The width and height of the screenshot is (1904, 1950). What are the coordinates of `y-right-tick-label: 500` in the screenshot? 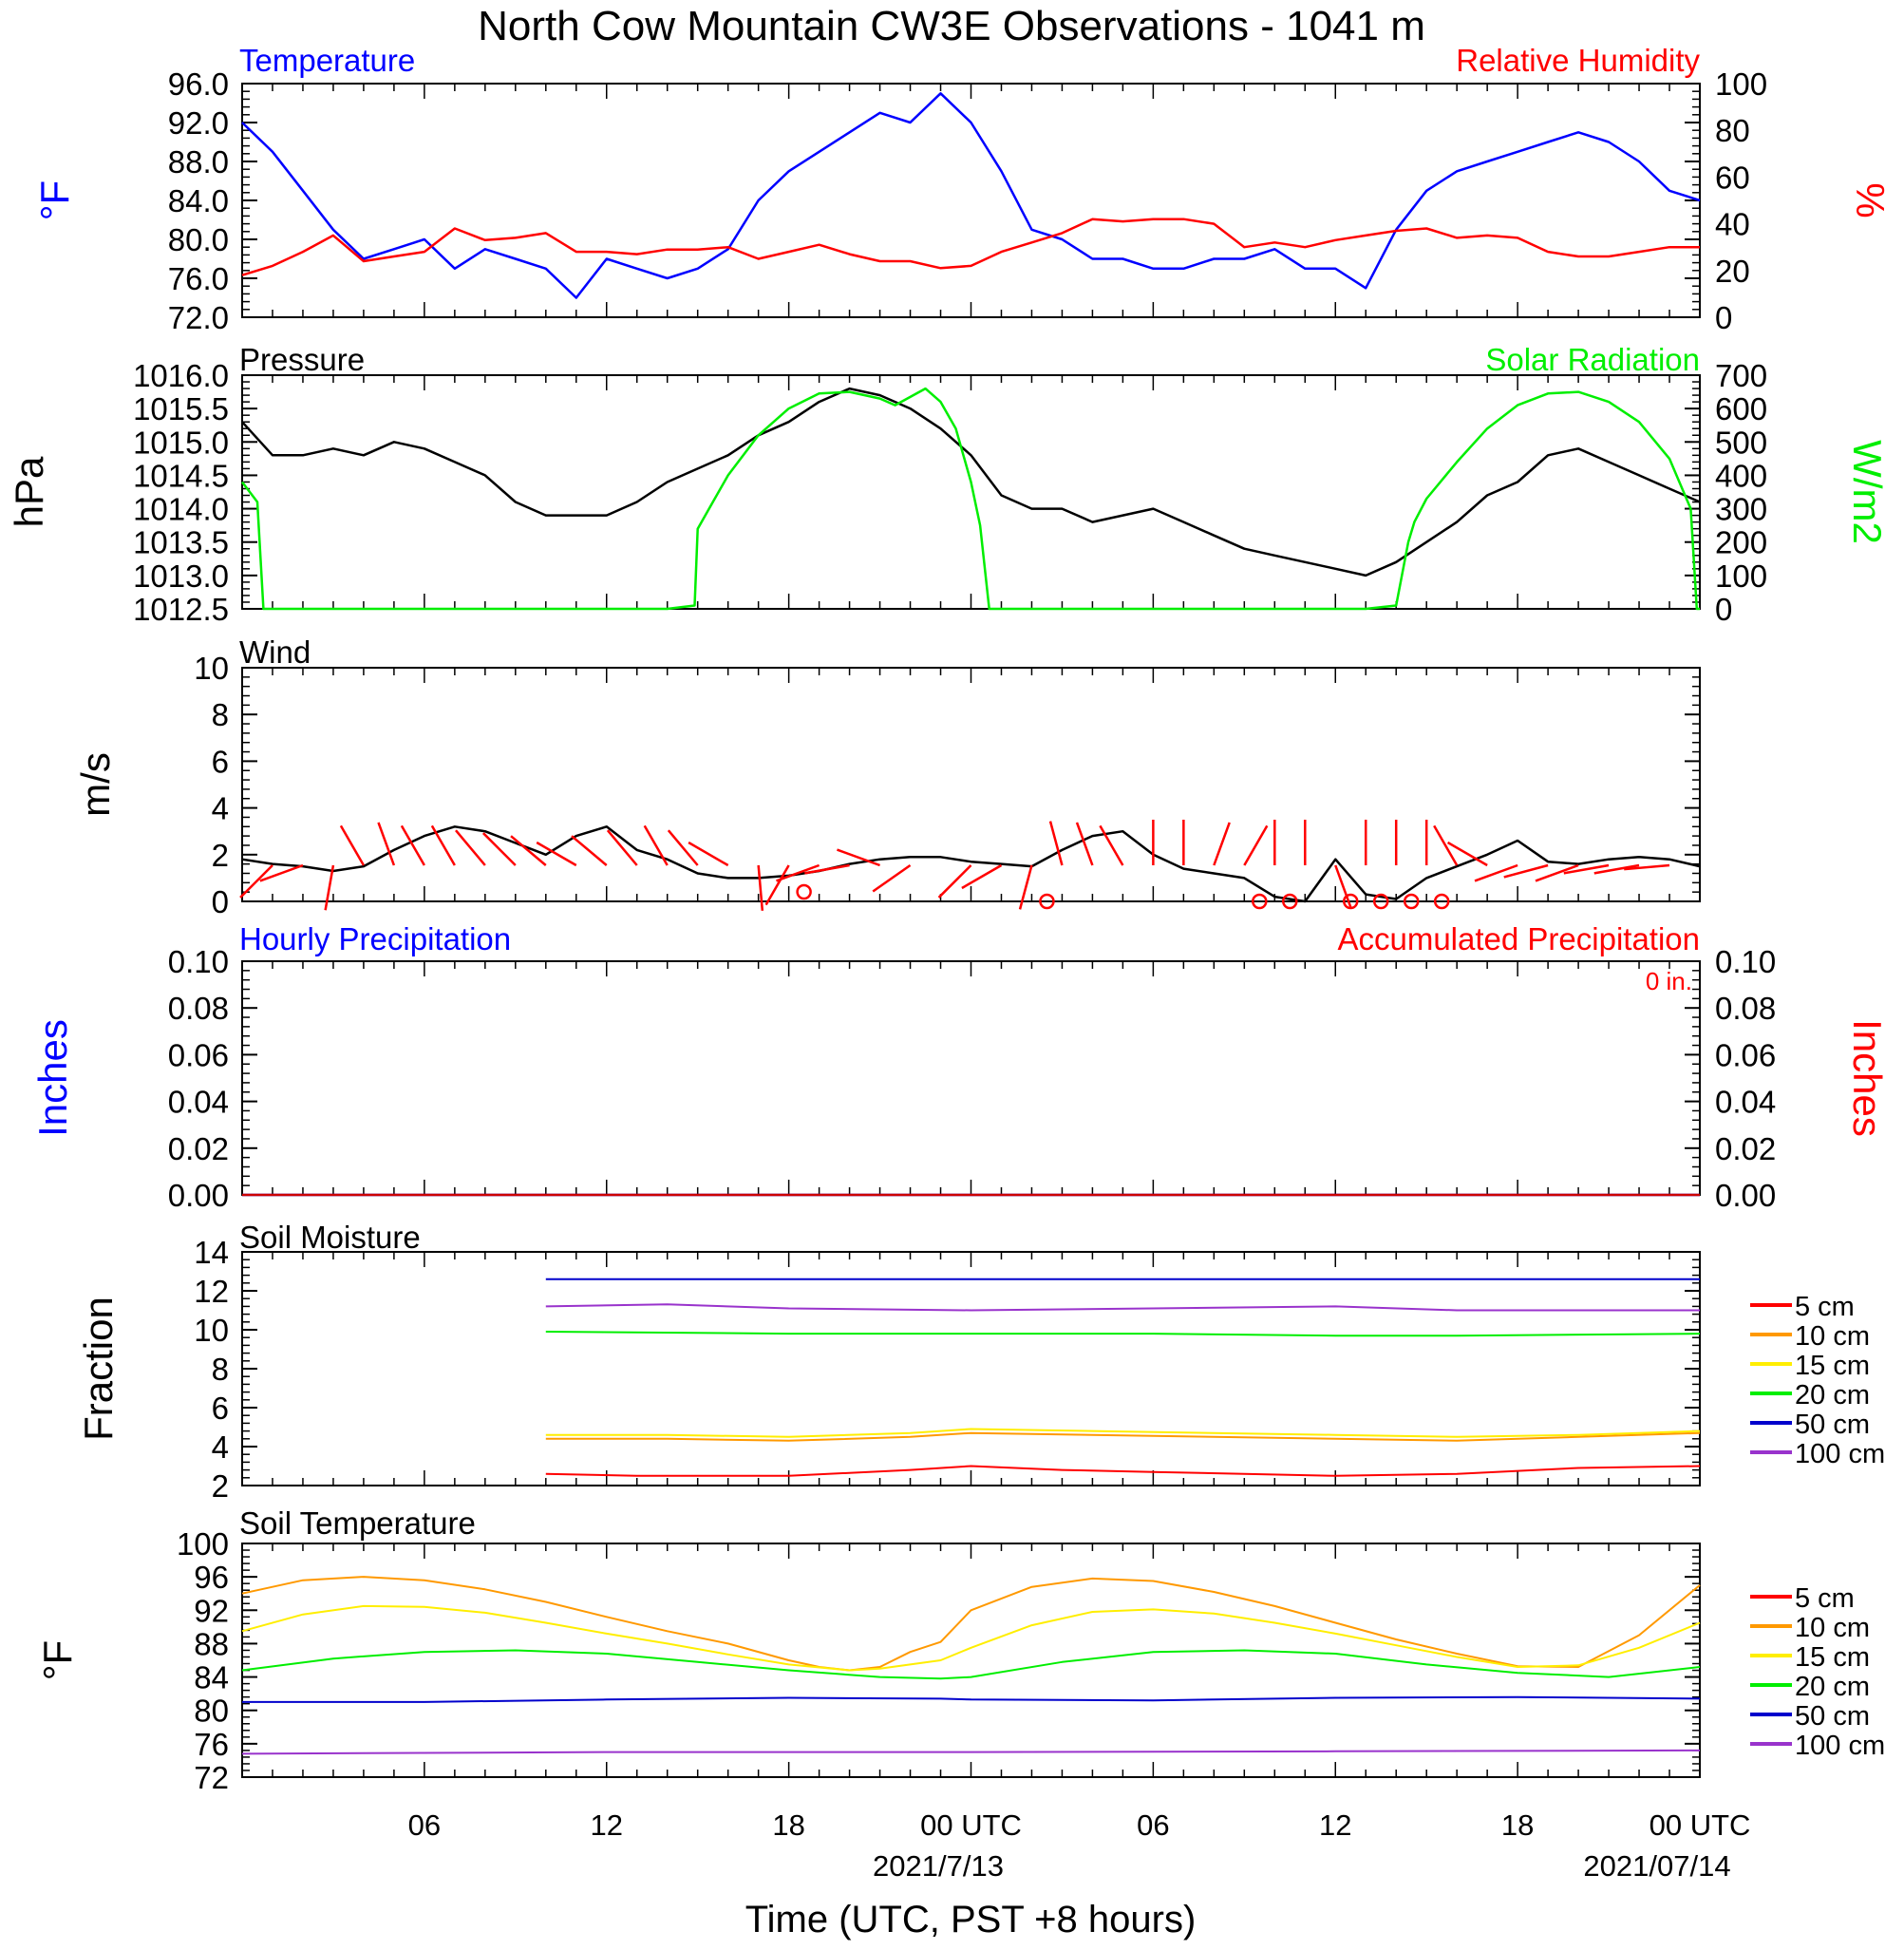 It's located at (1741, 442).